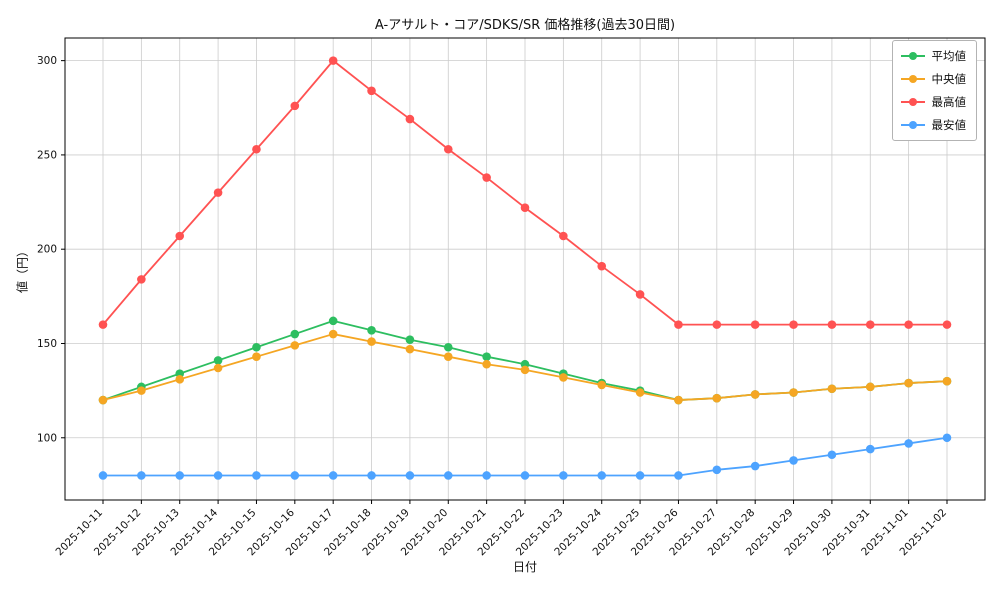 This screenshot has height=600, width=1000. I want to click on y-tick-label: 250, so click(47, 155).